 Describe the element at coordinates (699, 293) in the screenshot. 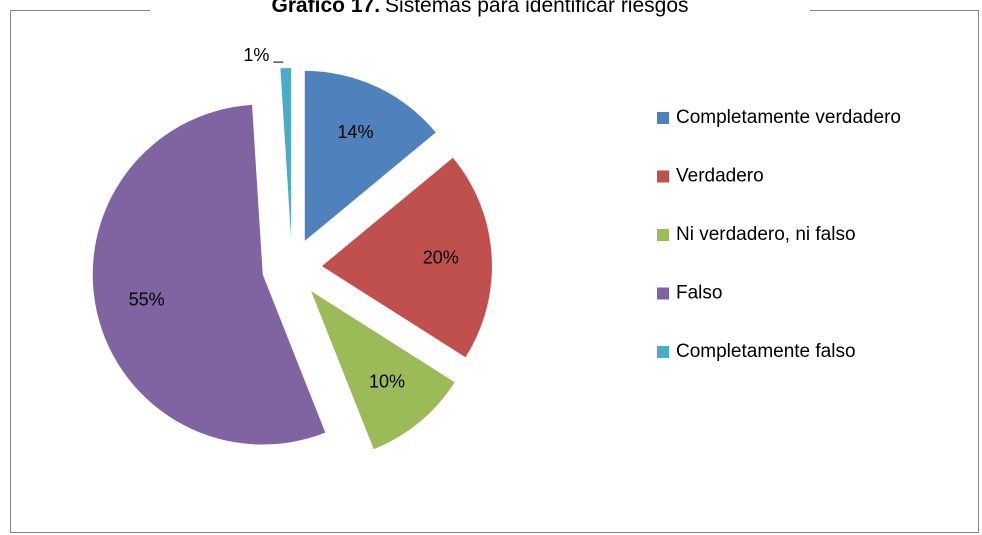

I see `legend-label: Falso` at that location.